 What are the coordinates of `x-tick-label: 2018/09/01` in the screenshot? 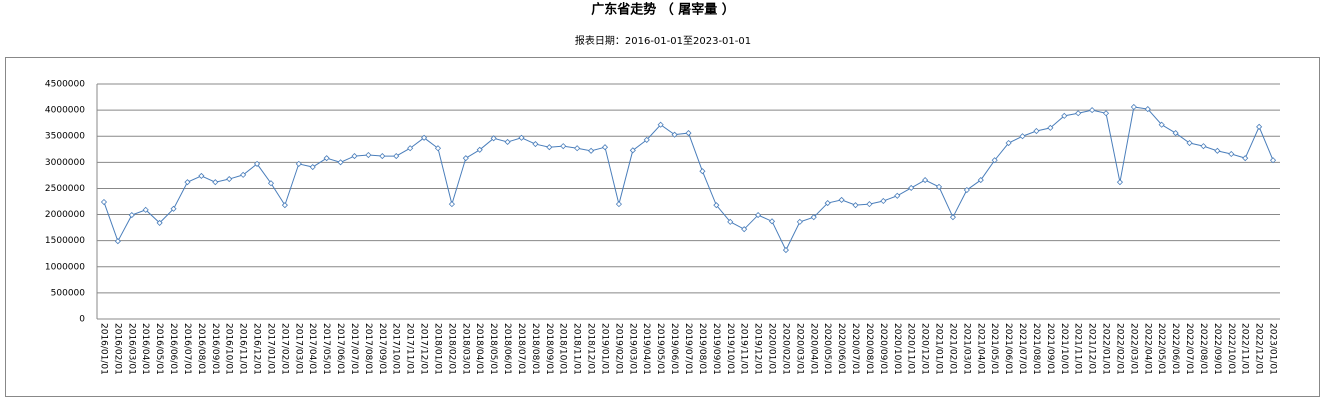 It's located at (549, 349).